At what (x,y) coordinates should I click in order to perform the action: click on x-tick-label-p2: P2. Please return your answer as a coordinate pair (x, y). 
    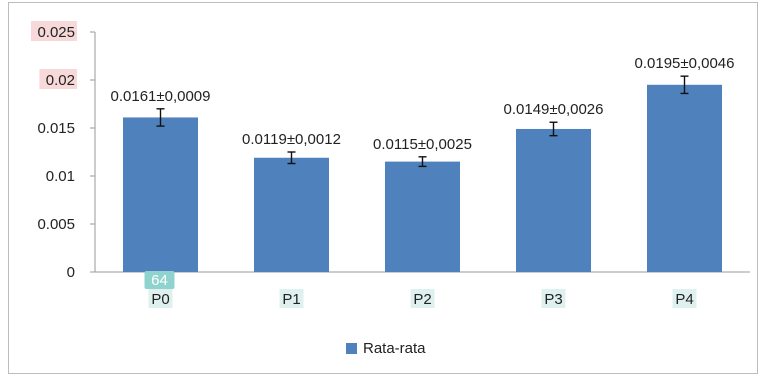
    Looking at the image, I should click on (422, 299).